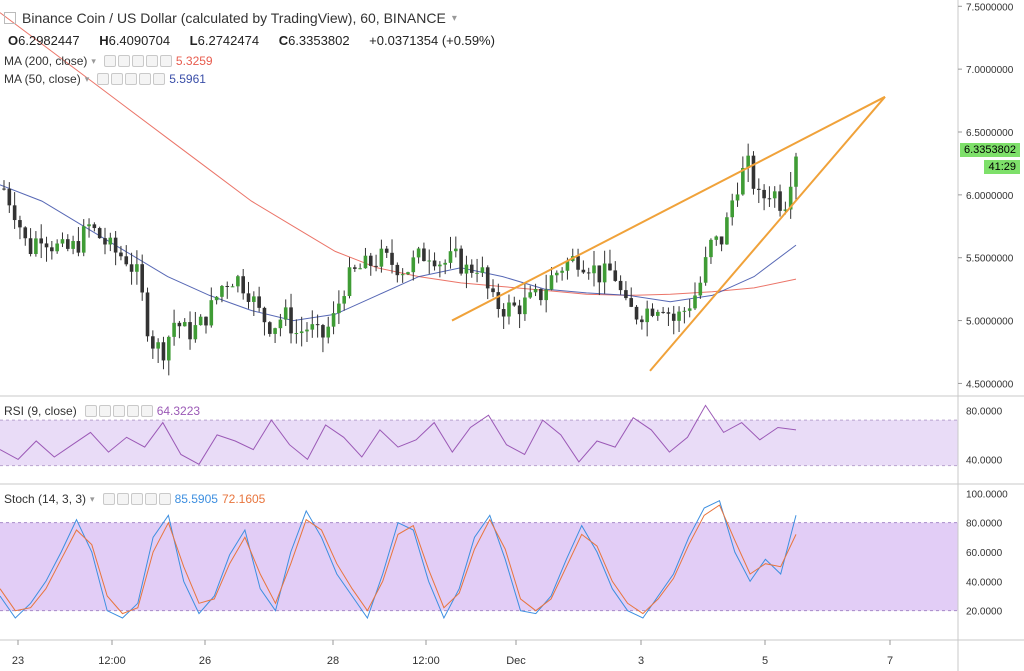 This screenshot has height=671, width=1024. I want to click on y-tick-label: 7.5000000, so click(990, 7).